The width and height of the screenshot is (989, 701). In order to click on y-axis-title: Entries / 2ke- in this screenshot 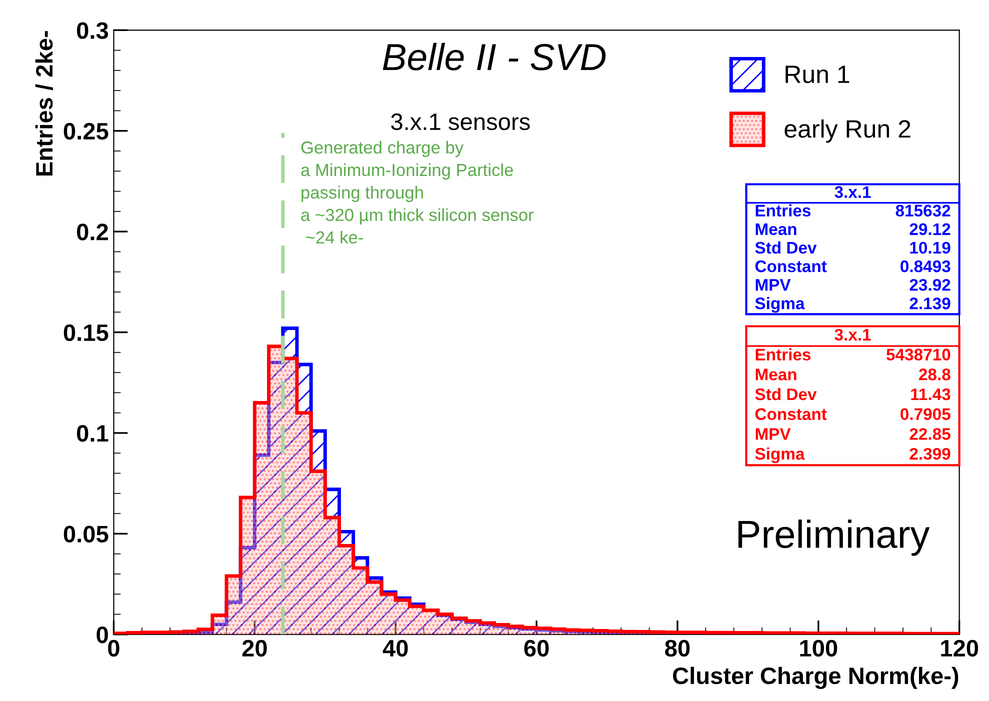, I will do `click(44, 103)`.